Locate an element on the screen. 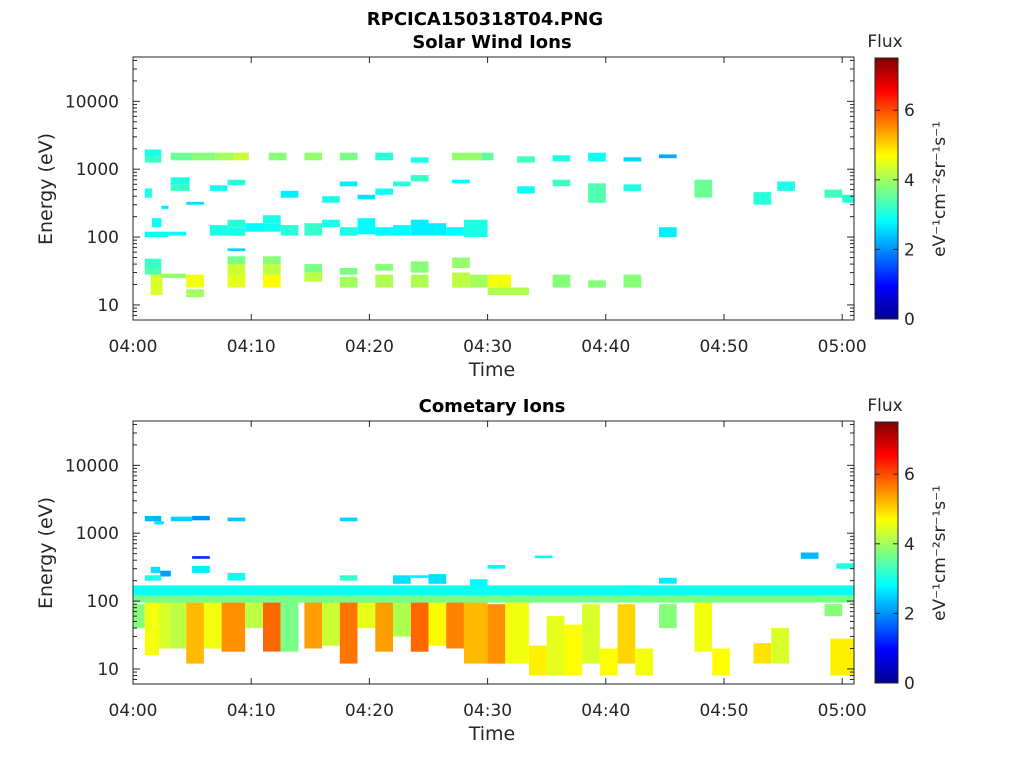  solar-wind-colorbar-scale is located at coordinates (886, 188).